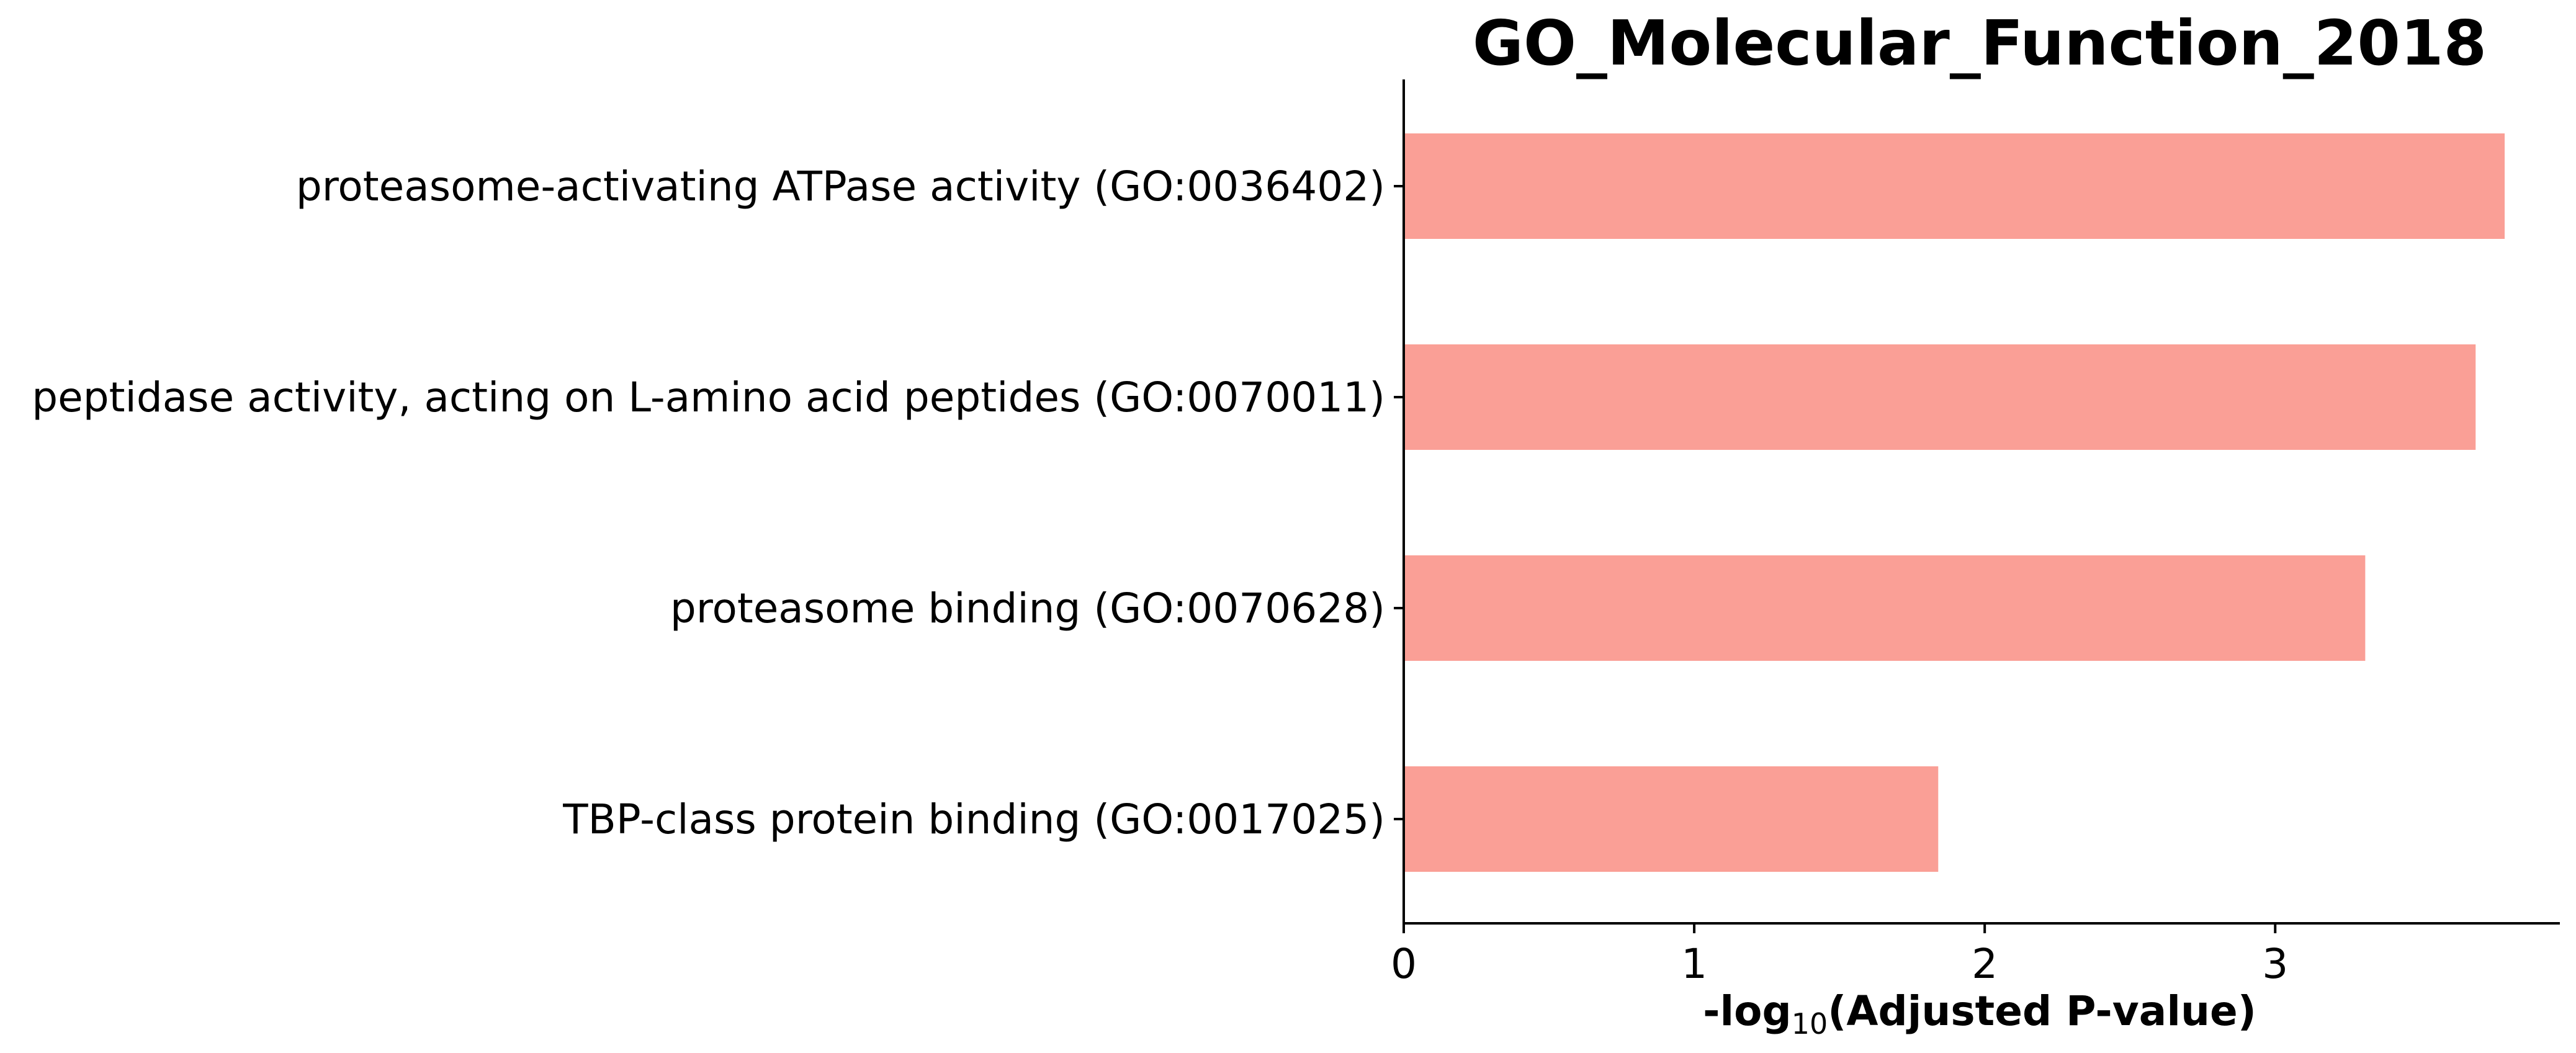 This screenshot has height=1053, width=2576. Describe the element at coordinates (1980, 43) in the screenshot. I see `chart-title: GO_Molecular_Function_2018` at that location.